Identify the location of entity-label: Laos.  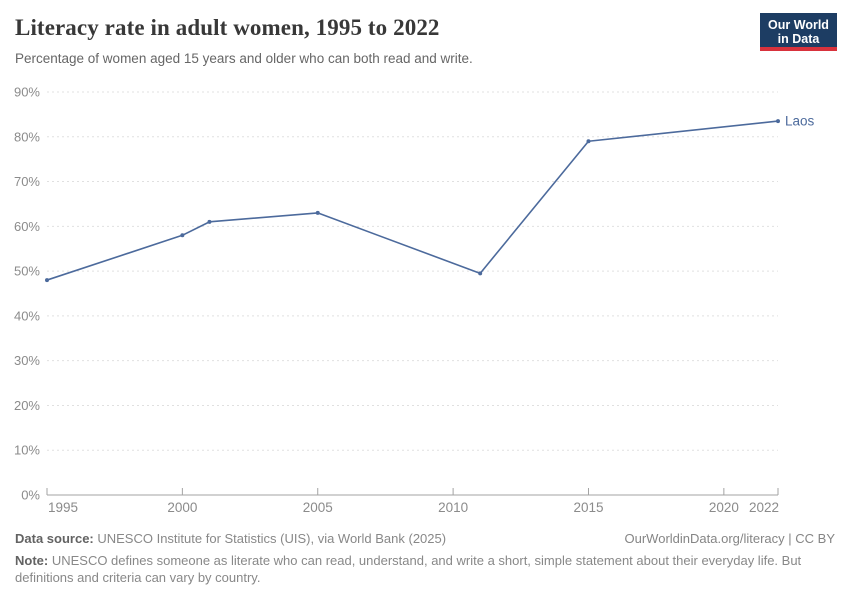
(800, 121).